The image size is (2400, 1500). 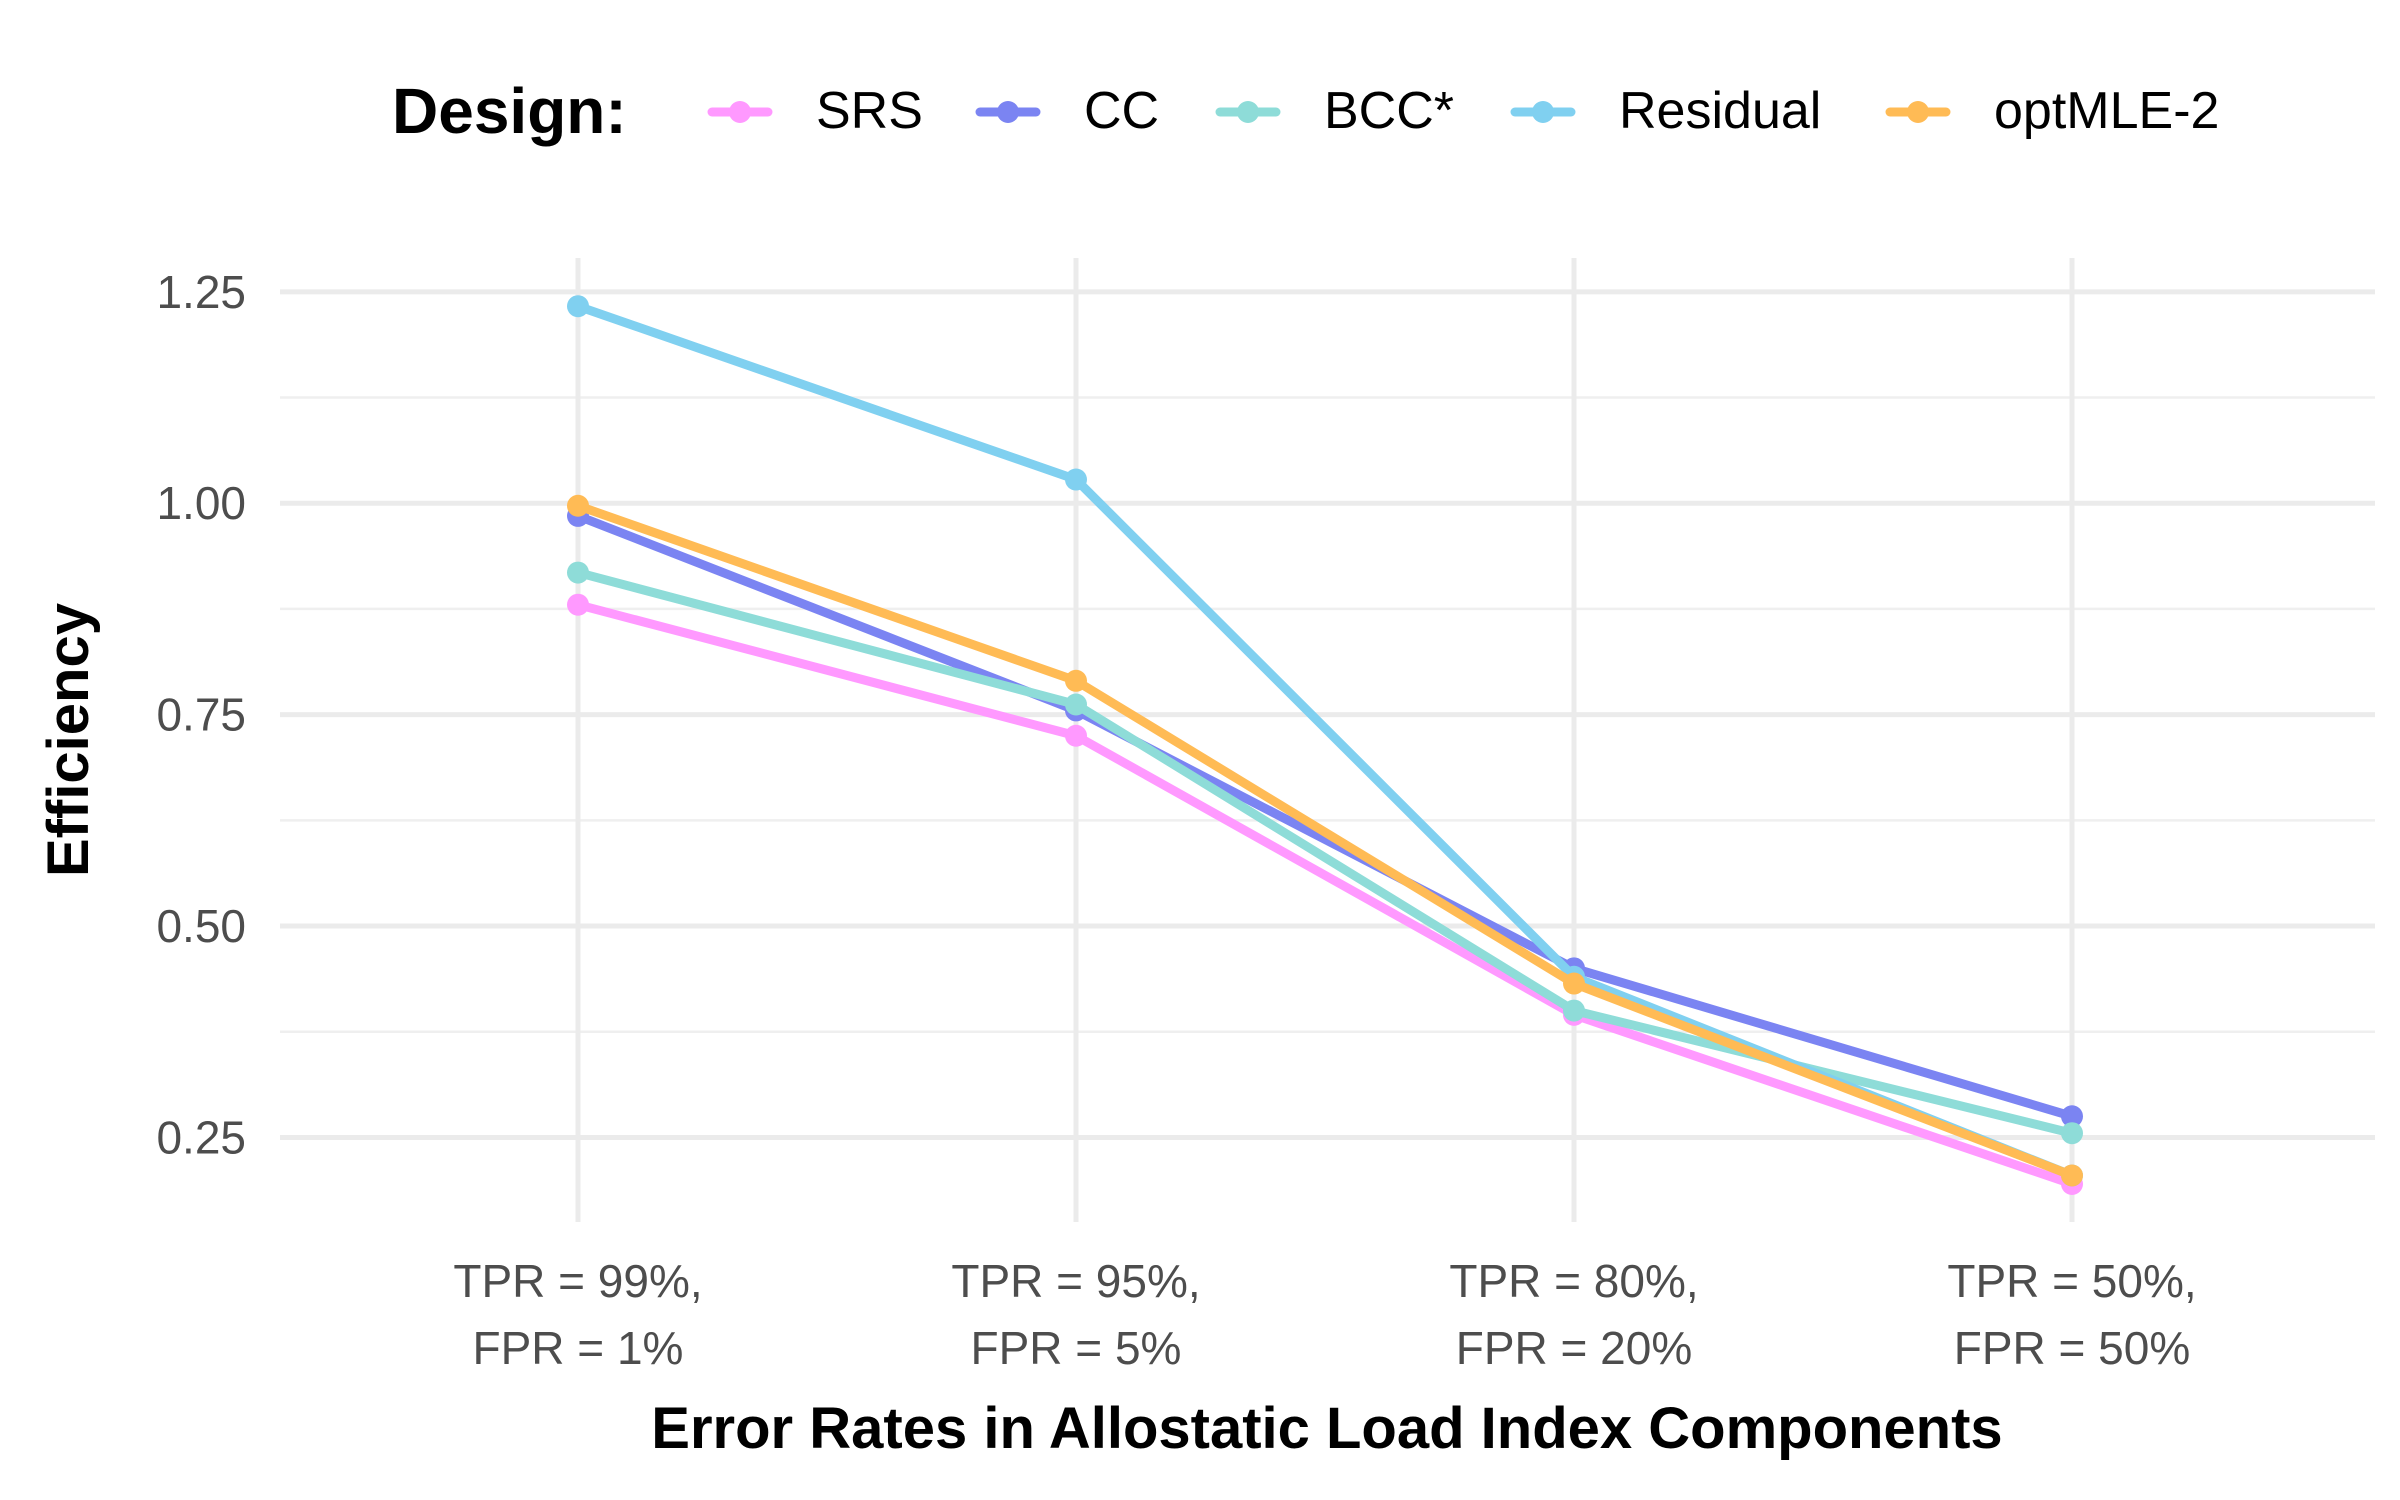 What do you see at coordinates (201, 292) in the screenshot?
I see `y-tick-label: 1.25` at bounding box center [201, 292].